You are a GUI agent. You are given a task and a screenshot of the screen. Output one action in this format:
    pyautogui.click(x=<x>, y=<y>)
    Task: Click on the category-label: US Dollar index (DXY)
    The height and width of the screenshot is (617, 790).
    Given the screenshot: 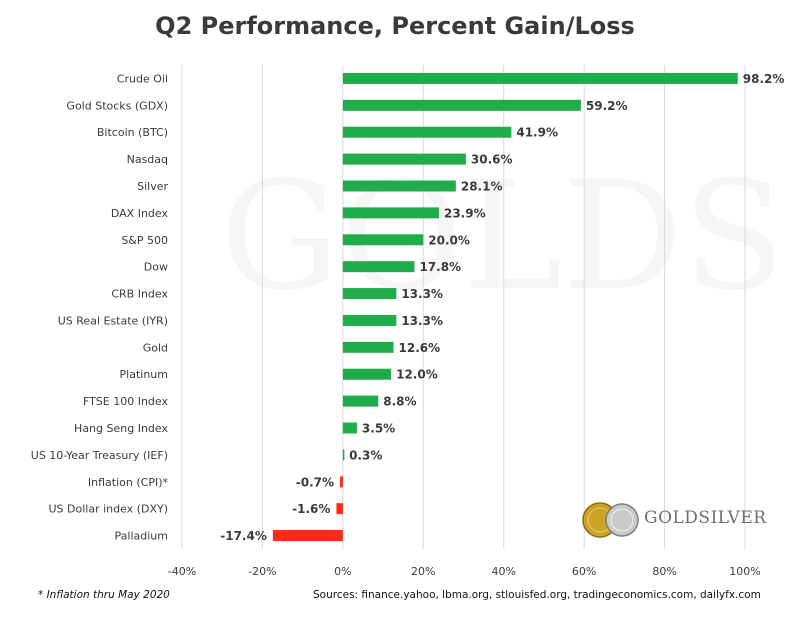 What is the action you would take?
    pyautogui.click(x=108, y=509)
    